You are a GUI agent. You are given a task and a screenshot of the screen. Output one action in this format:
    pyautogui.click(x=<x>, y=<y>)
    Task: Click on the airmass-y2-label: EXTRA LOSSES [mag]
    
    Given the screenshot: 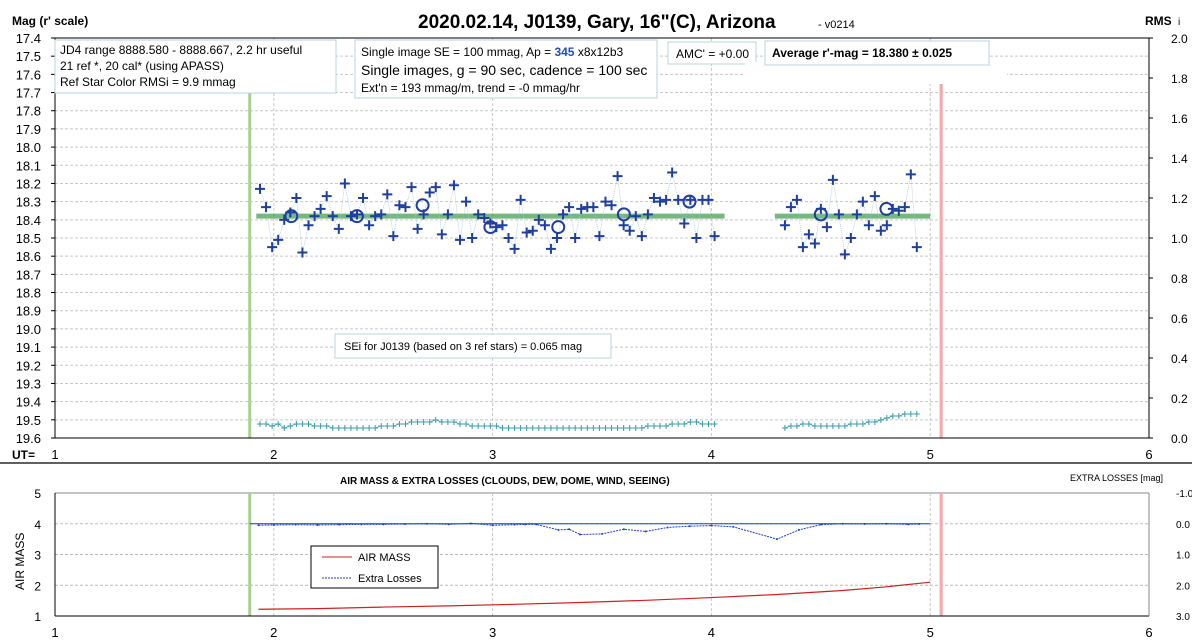 What is the action you would take?
    pyautogui.click(x=1116, y=478)
    